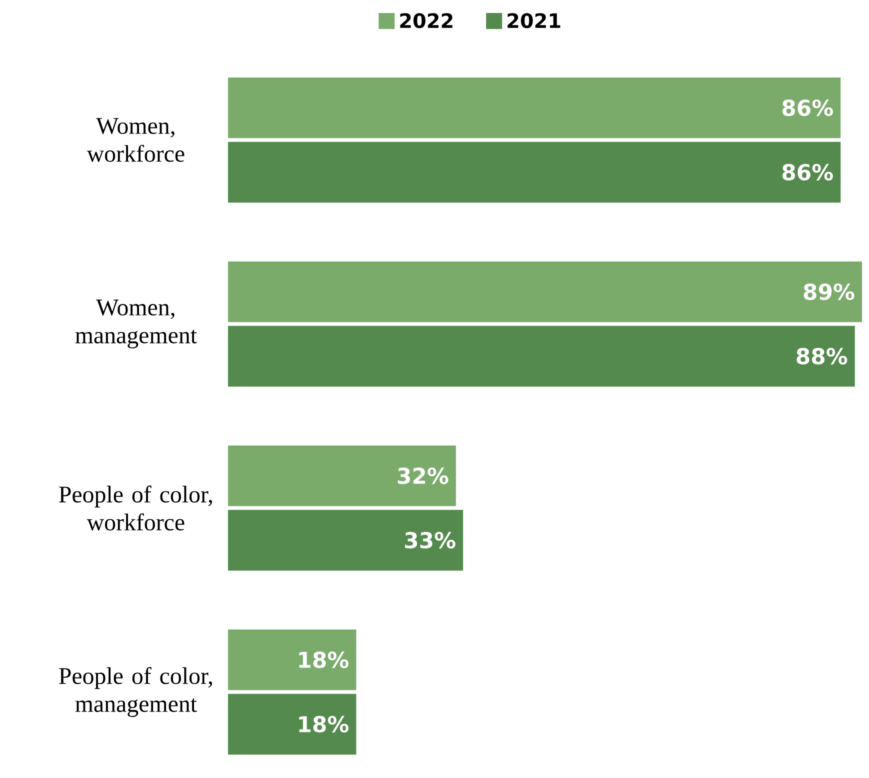 The image size is (869, 778). I want to click on y-tick-label: Women, management, so click(136, 324).